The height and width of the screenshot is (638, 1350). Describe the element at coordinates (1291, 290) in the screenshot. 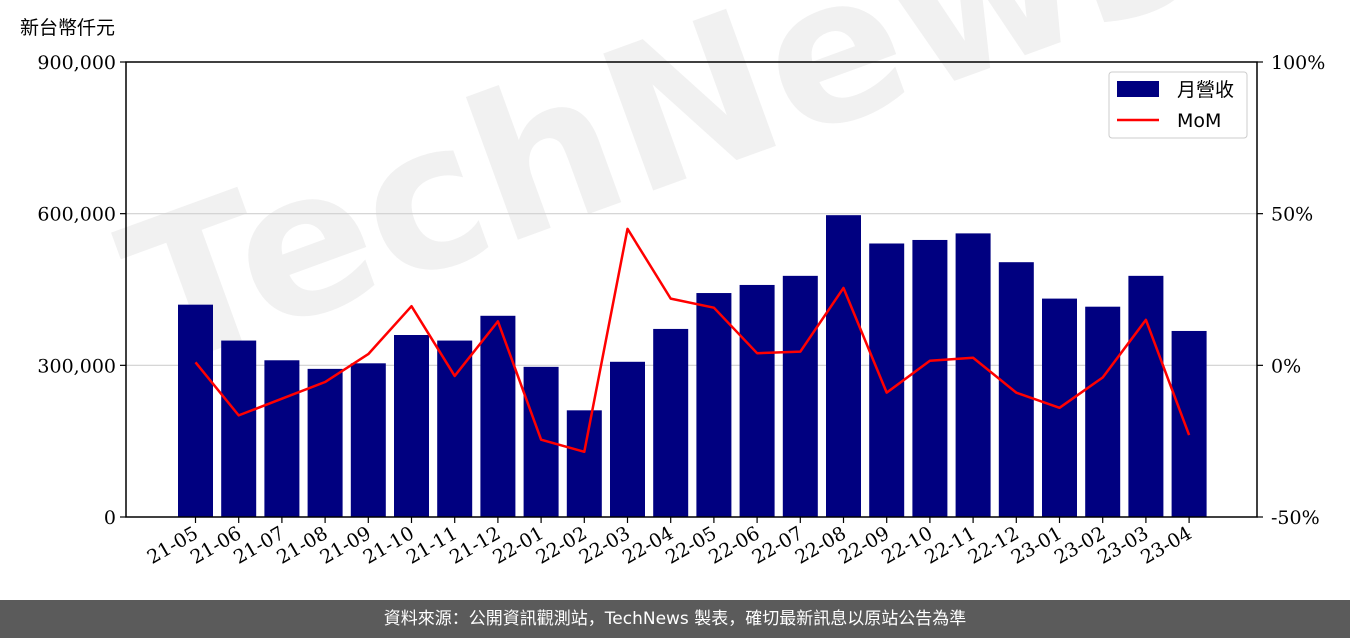

I see `right-y-axis: -50% 0% 50% 100%` at that location.